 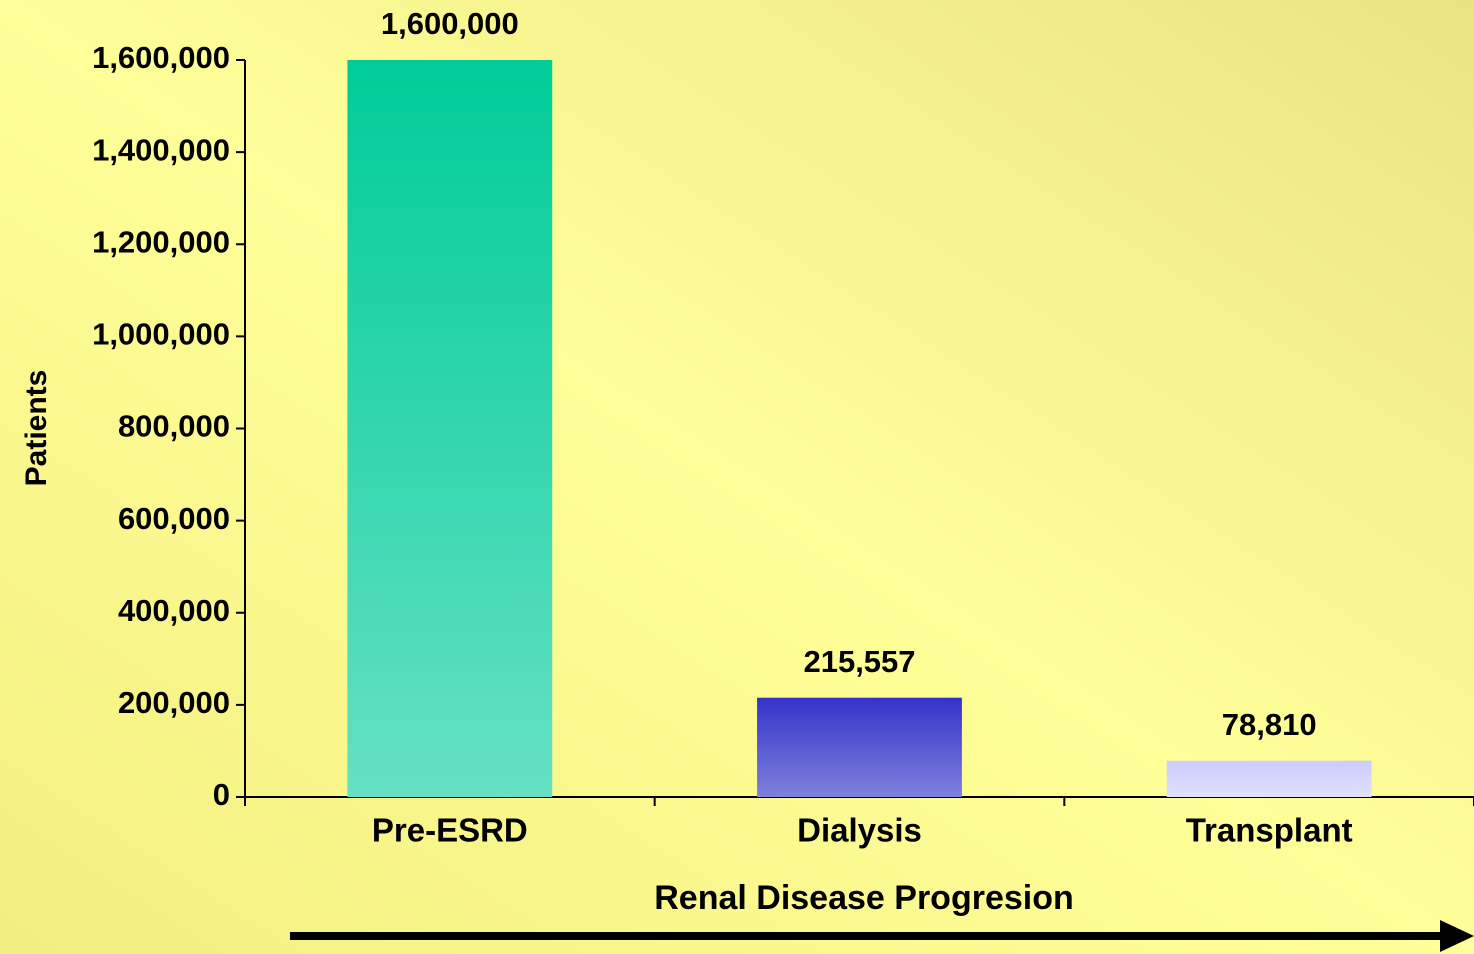 What do you see at coordinates (161, 334) in the screenshot?
I see `y-tick-label: 1,000,000` at bounding box center [161, 334].